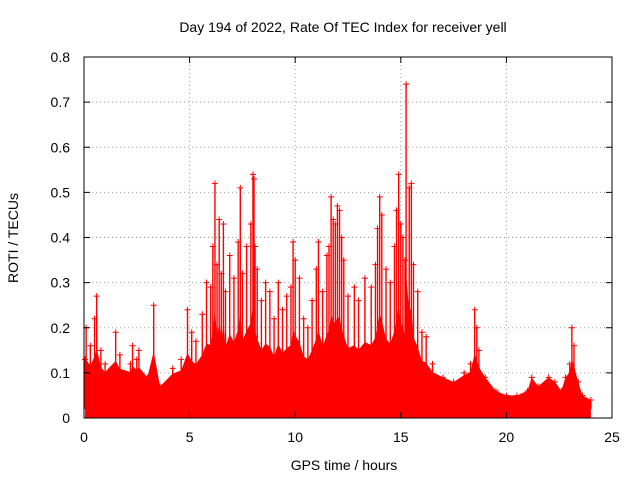  Describe the element at coordinates (61, 147) in the screenshot. I see `y-tick-label: 0.6` at that location.